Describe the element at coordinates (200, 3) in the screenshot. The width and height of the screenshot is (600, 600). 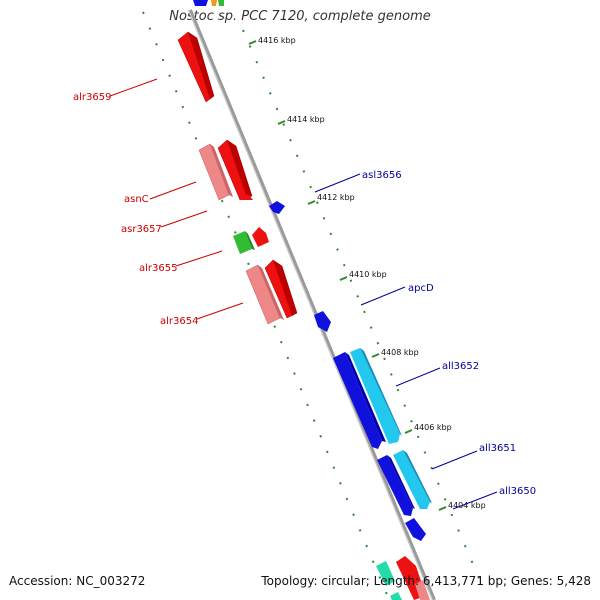
I see `gene-top-blue` at that location.